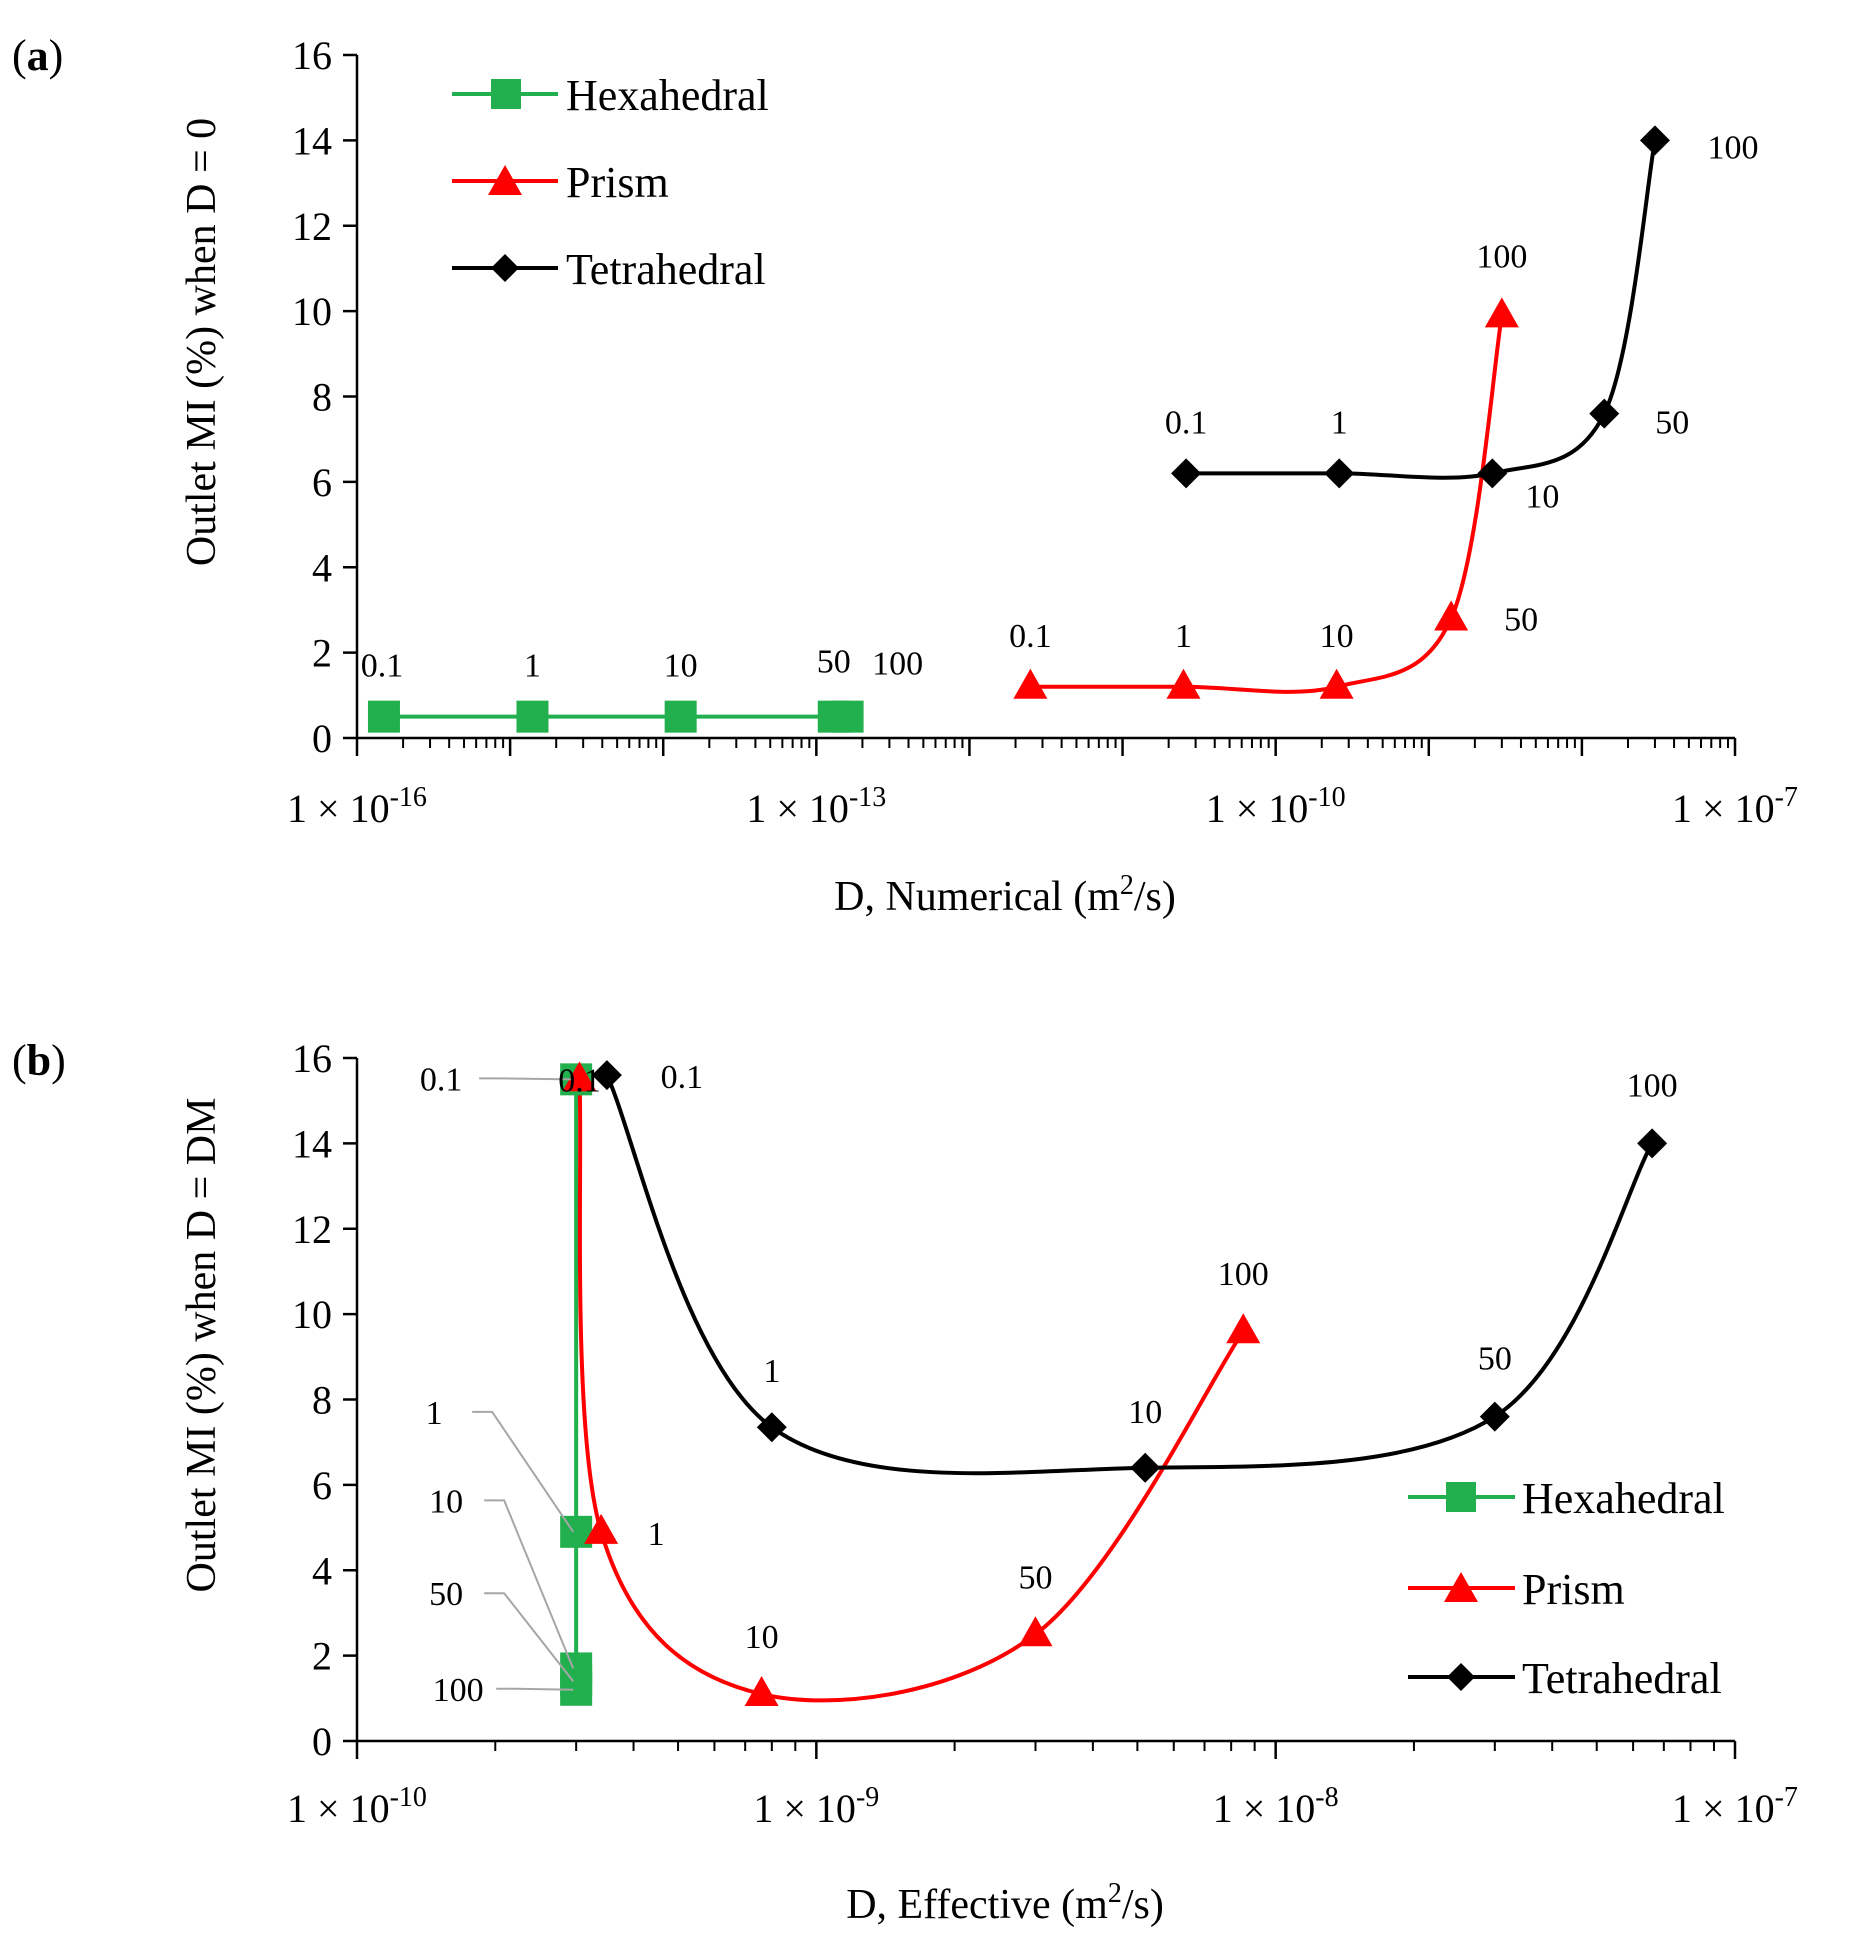  What do you see at coordinates (202, 1345) in the screenshot?
I see `y-axis-title-b: Outlet MI (%) when D = DM` at bounding box center [202, 1345].